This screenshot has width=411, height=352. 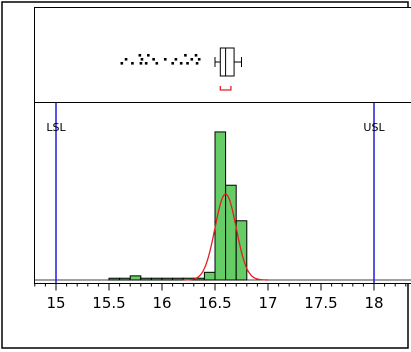 I want to click on normal-fit-layer, so click(x=226, y=237).